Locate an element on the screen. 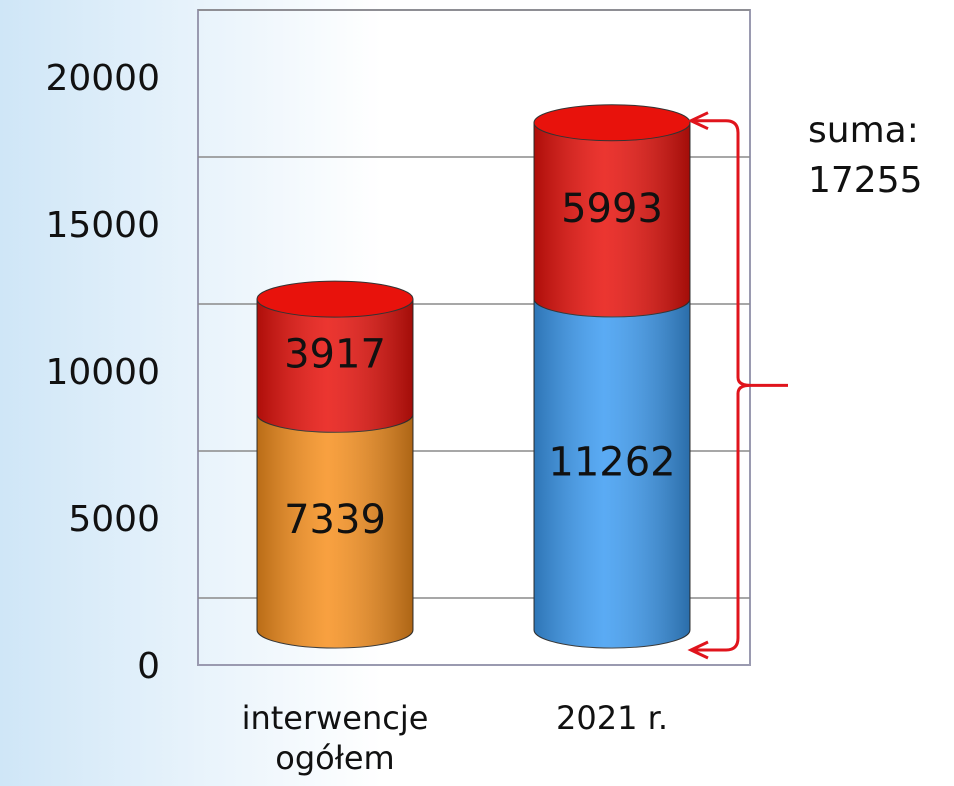  y-tick-label: 15000 is located at coordinates (102, 225).